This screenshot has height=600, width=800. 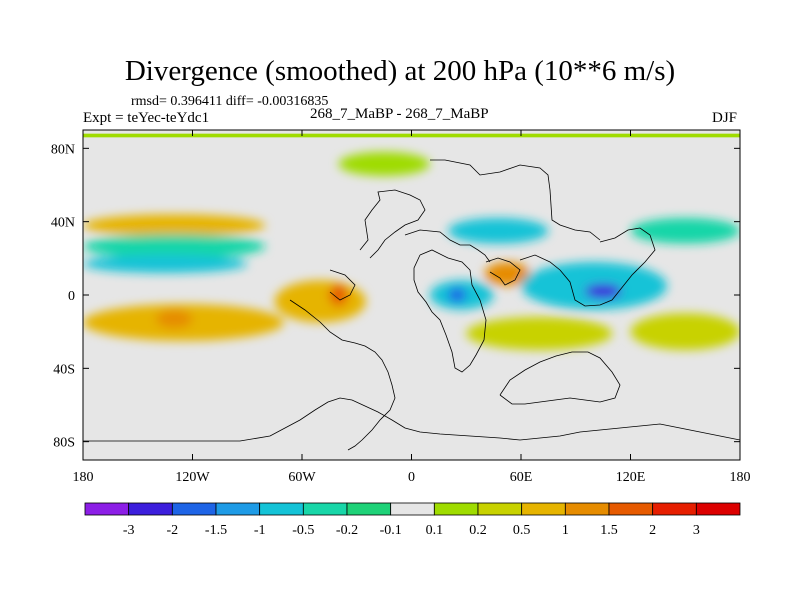 I want to click on experiment-label: Expt = teYec-teYdc1, so click(x=146, y=118).